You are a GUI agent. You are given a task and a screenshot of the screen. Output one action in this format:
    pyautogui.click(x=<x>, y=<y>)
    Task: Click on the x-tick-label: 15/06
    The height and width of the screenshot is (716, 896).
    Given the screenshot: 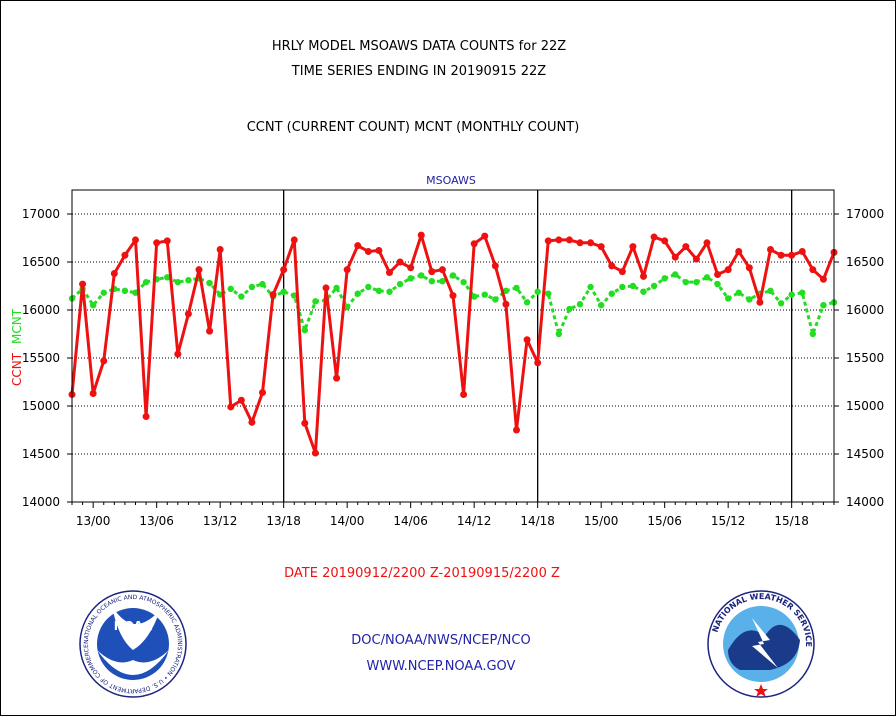 What is the action you would take?
    pyautogui.click(x=664, y=521)
    